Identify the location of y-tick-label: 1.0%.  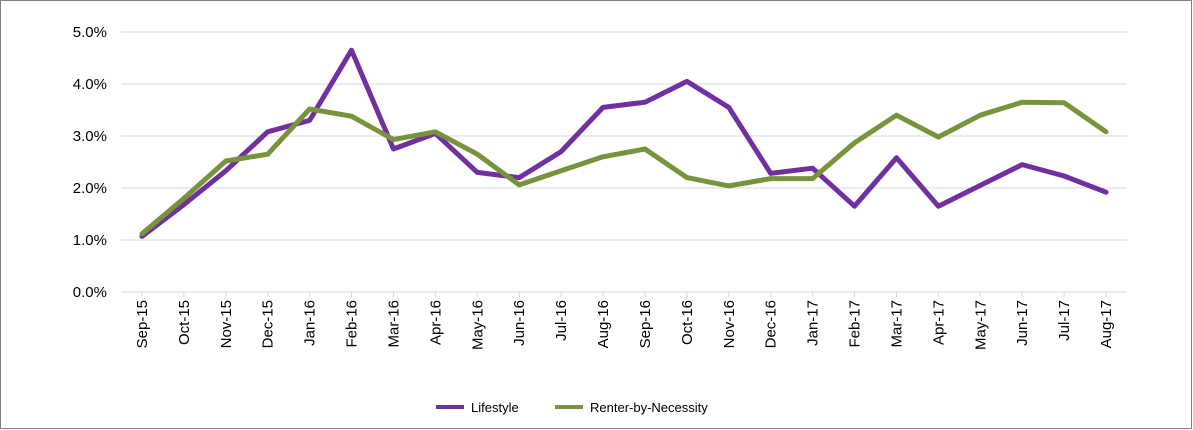
(90, 240).